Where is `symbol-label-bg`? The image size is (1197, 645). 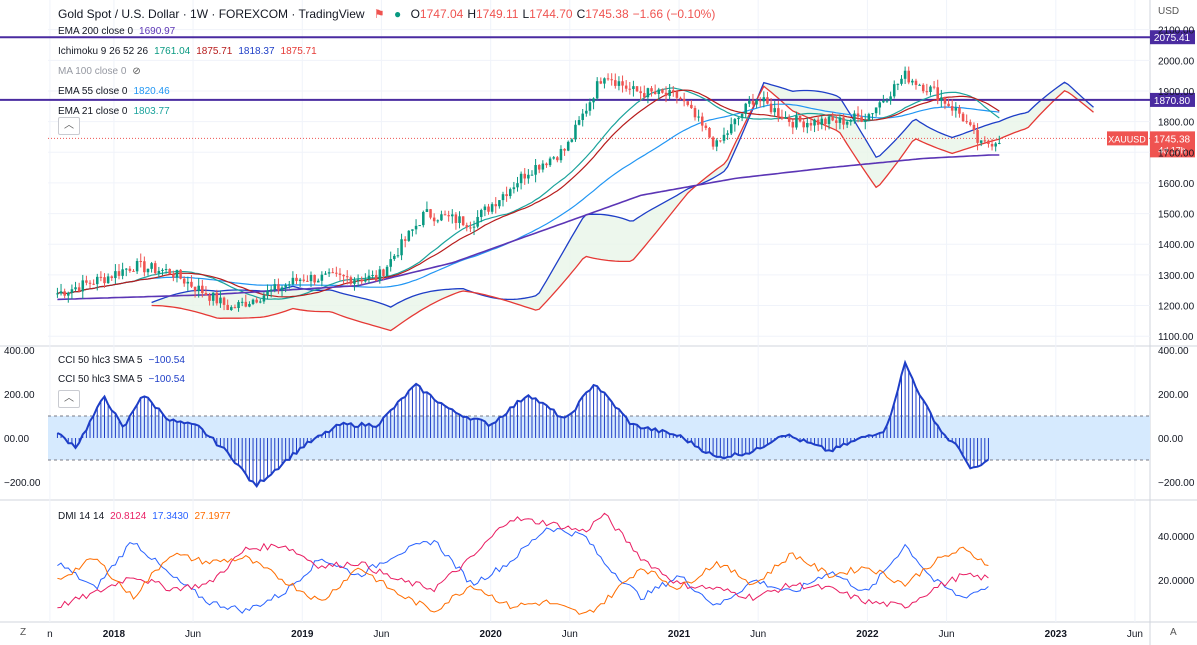 symbol-label-bg is located at coordinates (1127, 138).